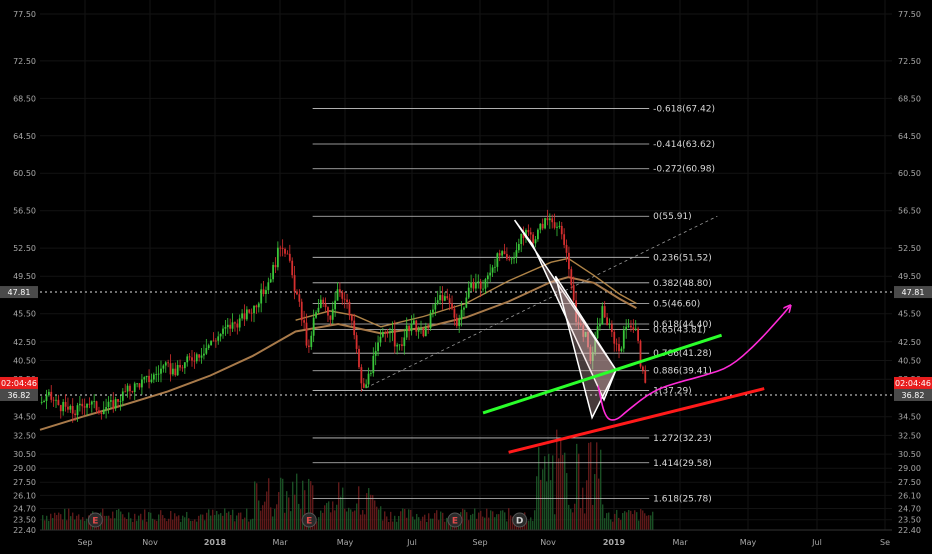 The image size is (932, 554). What do you see at coordinates (614, 542) in the screenshot?
I see `x-tick-label: 2019` at bounding box center [614, 542].